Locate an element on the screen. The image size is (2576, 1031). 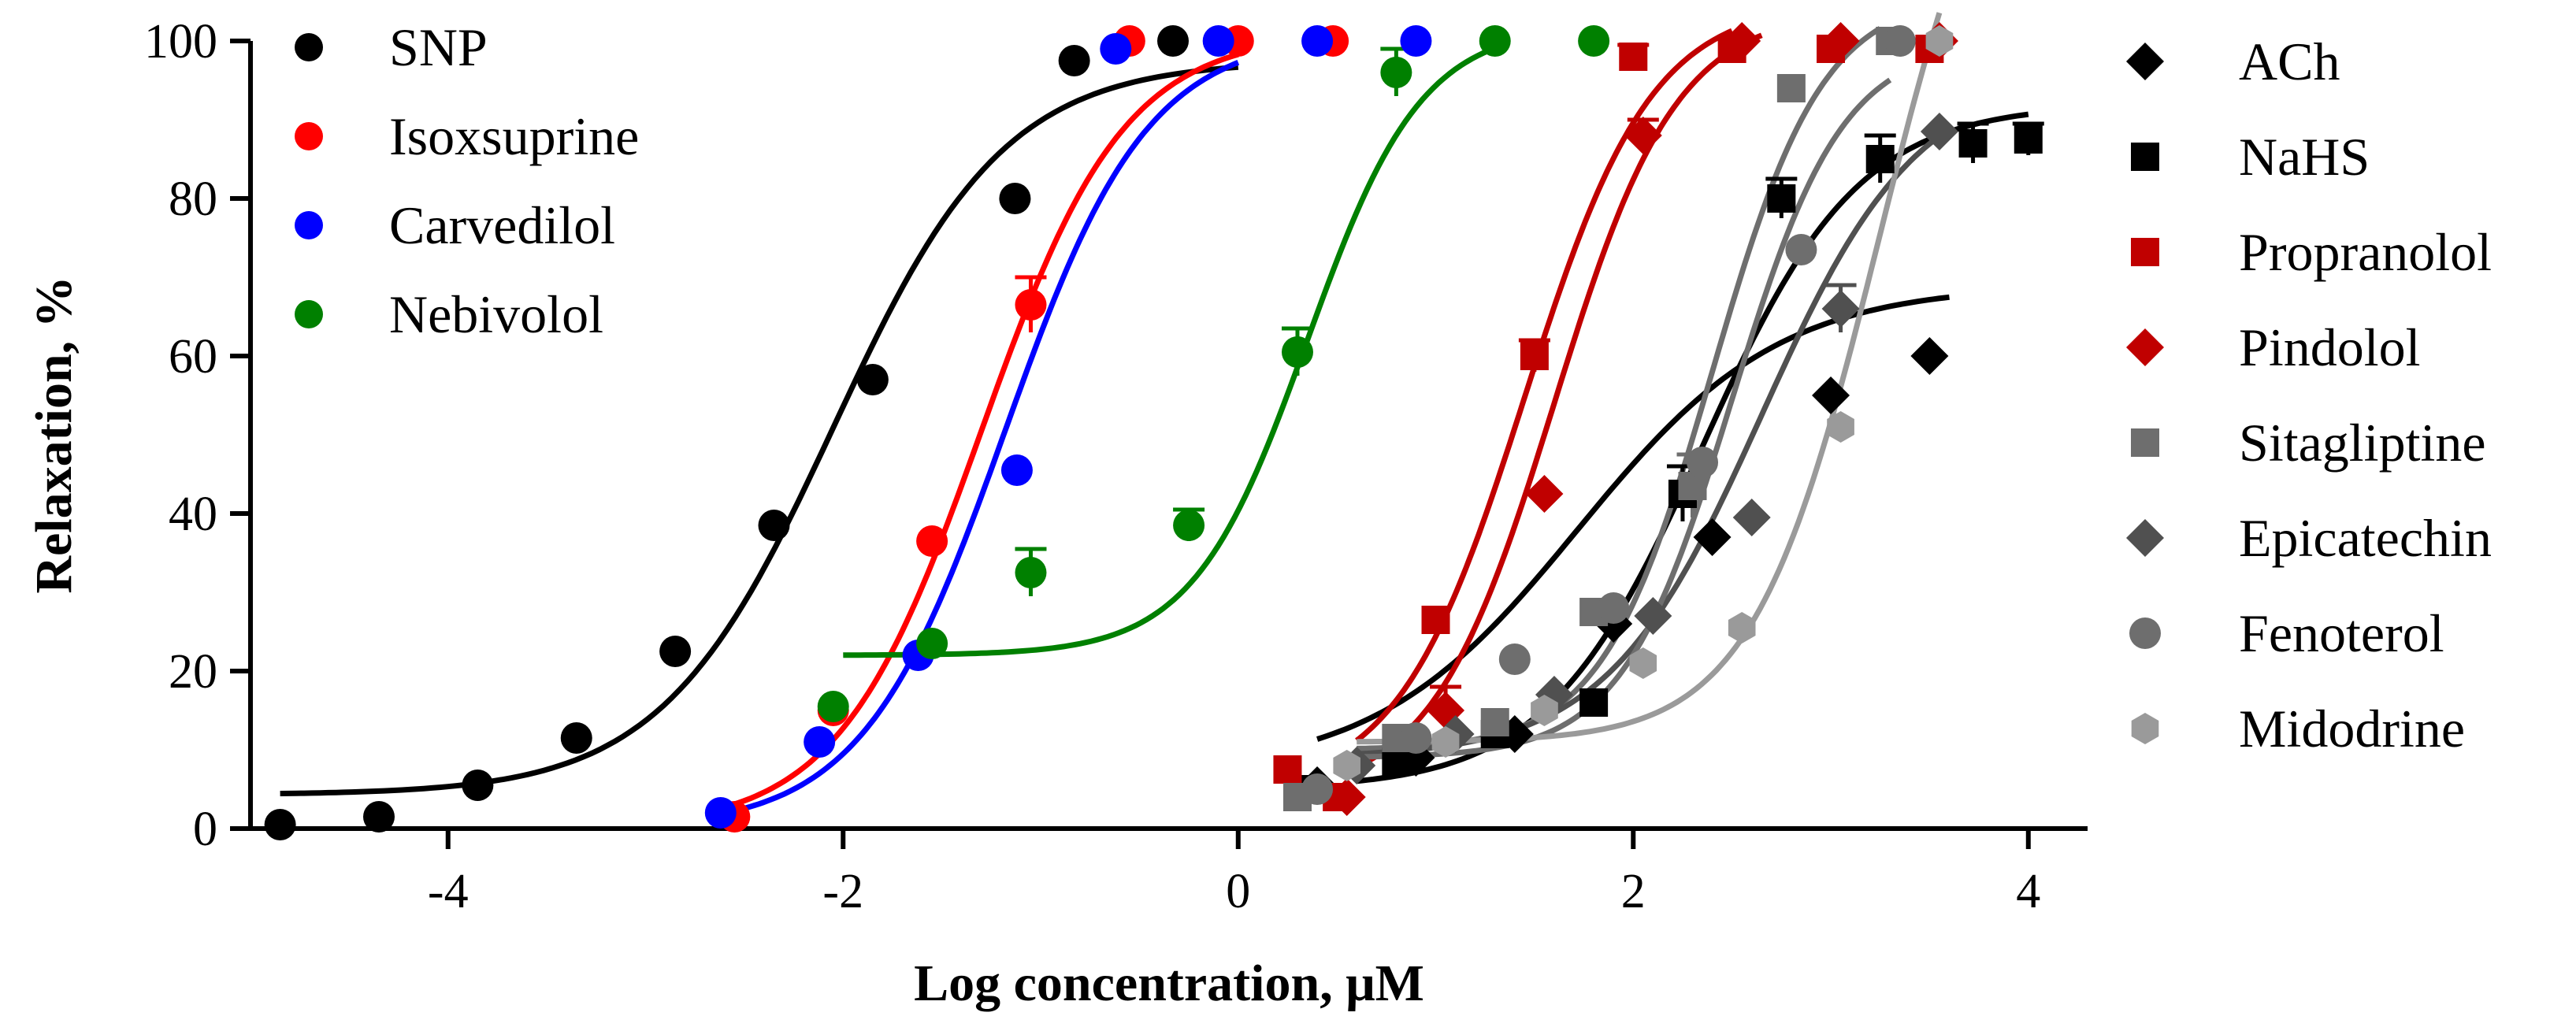
legend-nahs-marker is located at coordinates (2145, 157).